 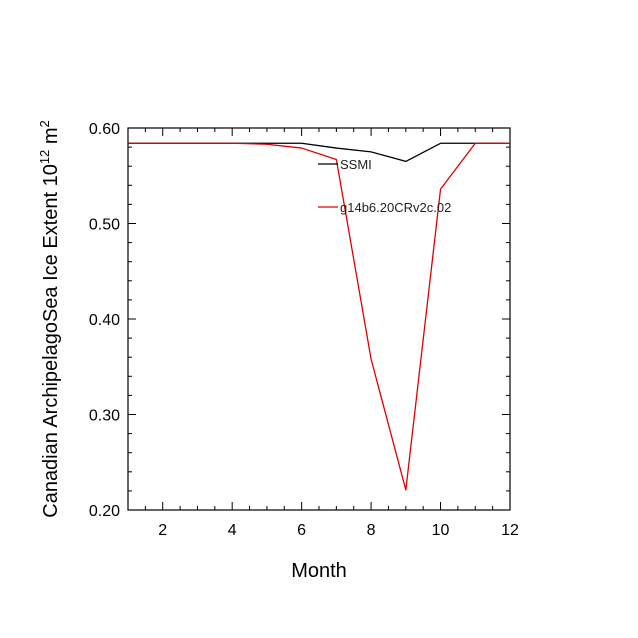 I want to click on series-line-ssmi, so click(x=319, y=152).